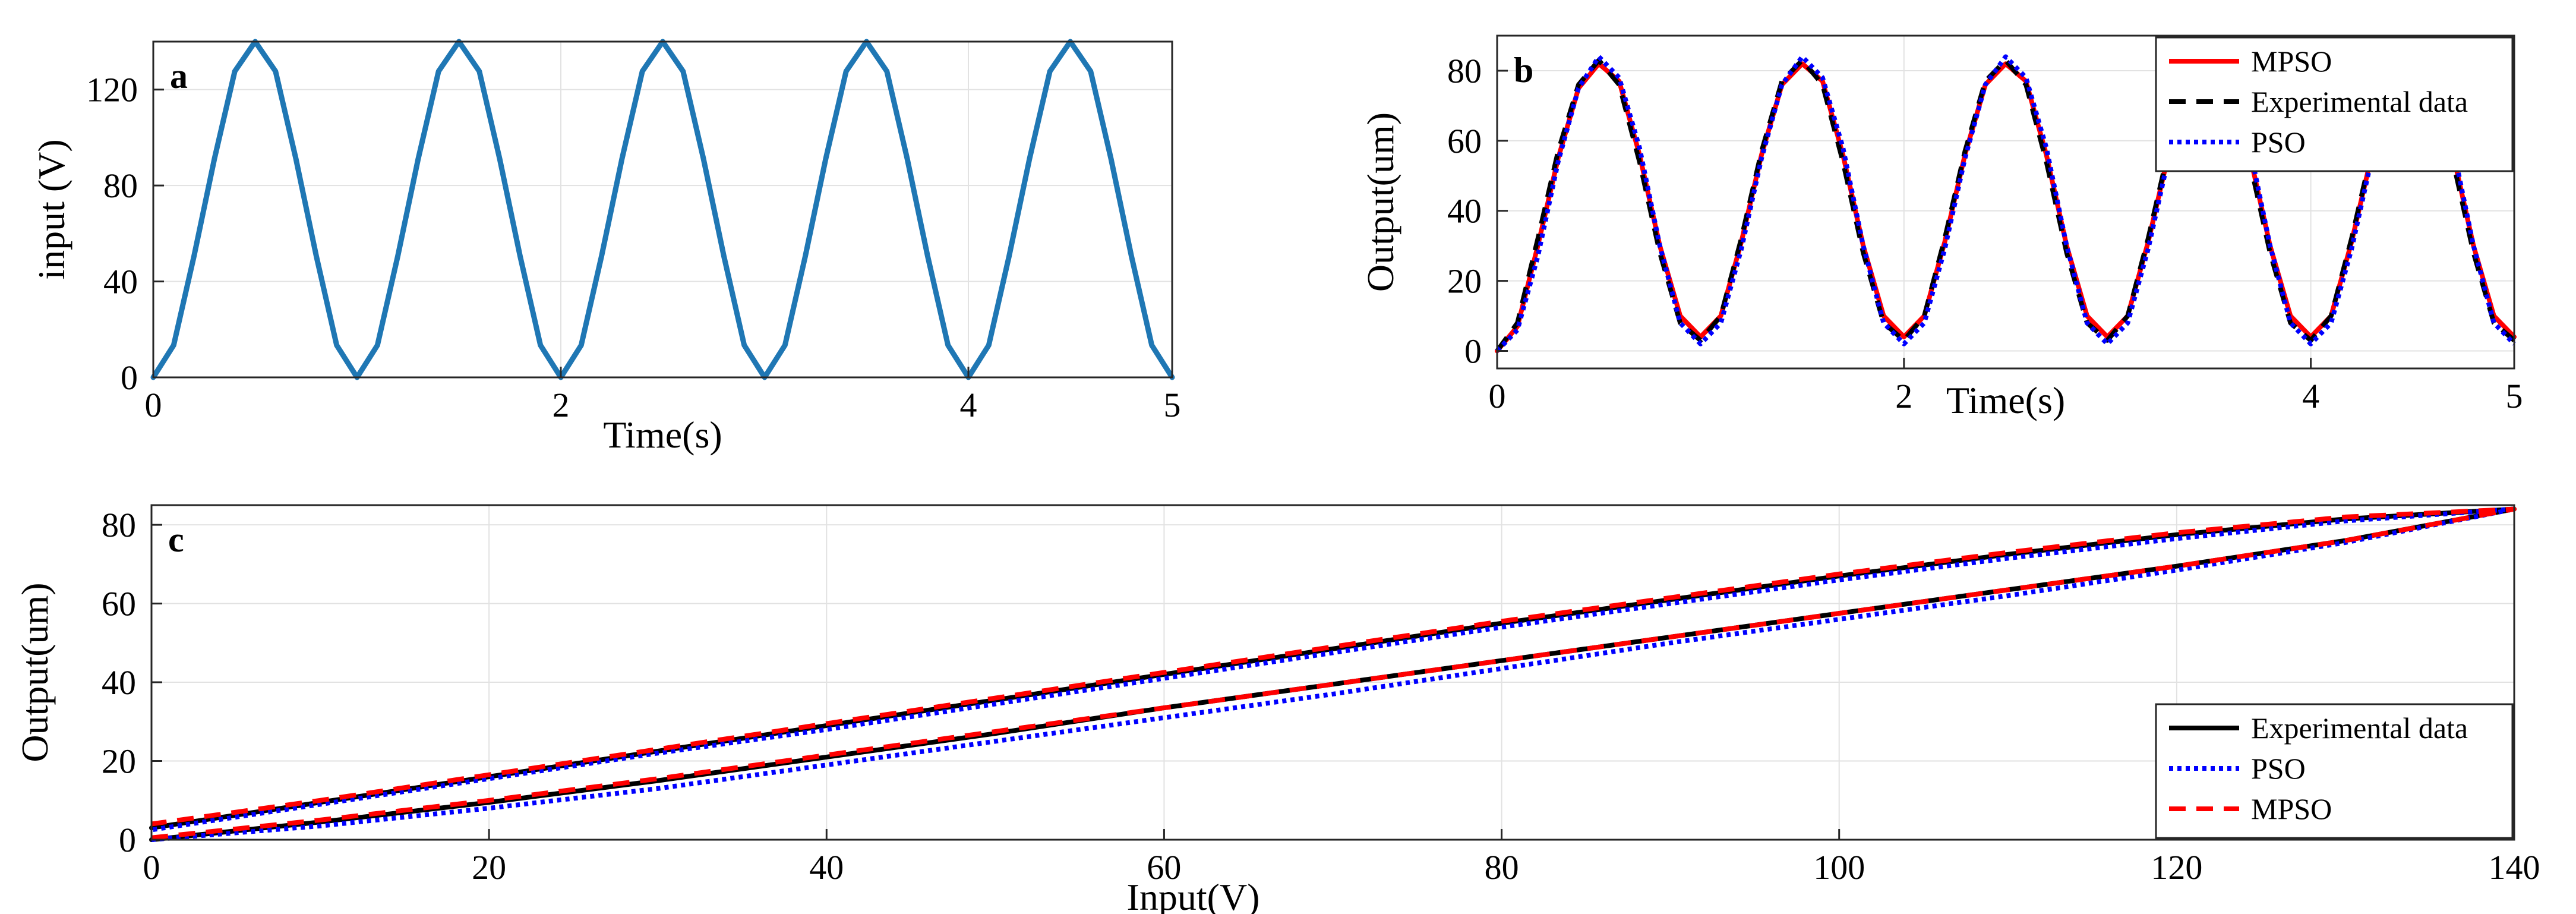  What do you see at coordinates (179, 76) in the screenshot?
I see `panel-label: a` at bounding box center [179, 76].